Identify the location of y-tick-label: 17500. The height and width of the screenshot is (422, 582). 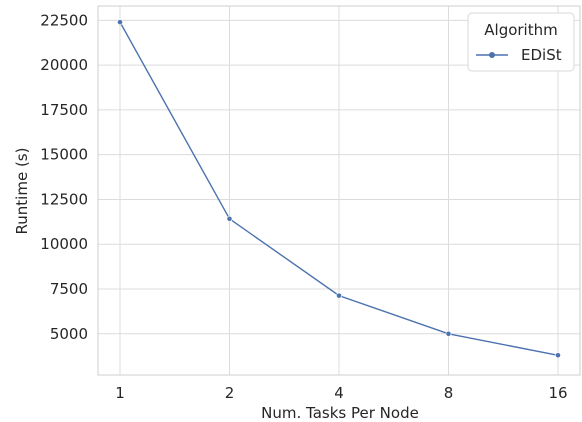
(64, 110).